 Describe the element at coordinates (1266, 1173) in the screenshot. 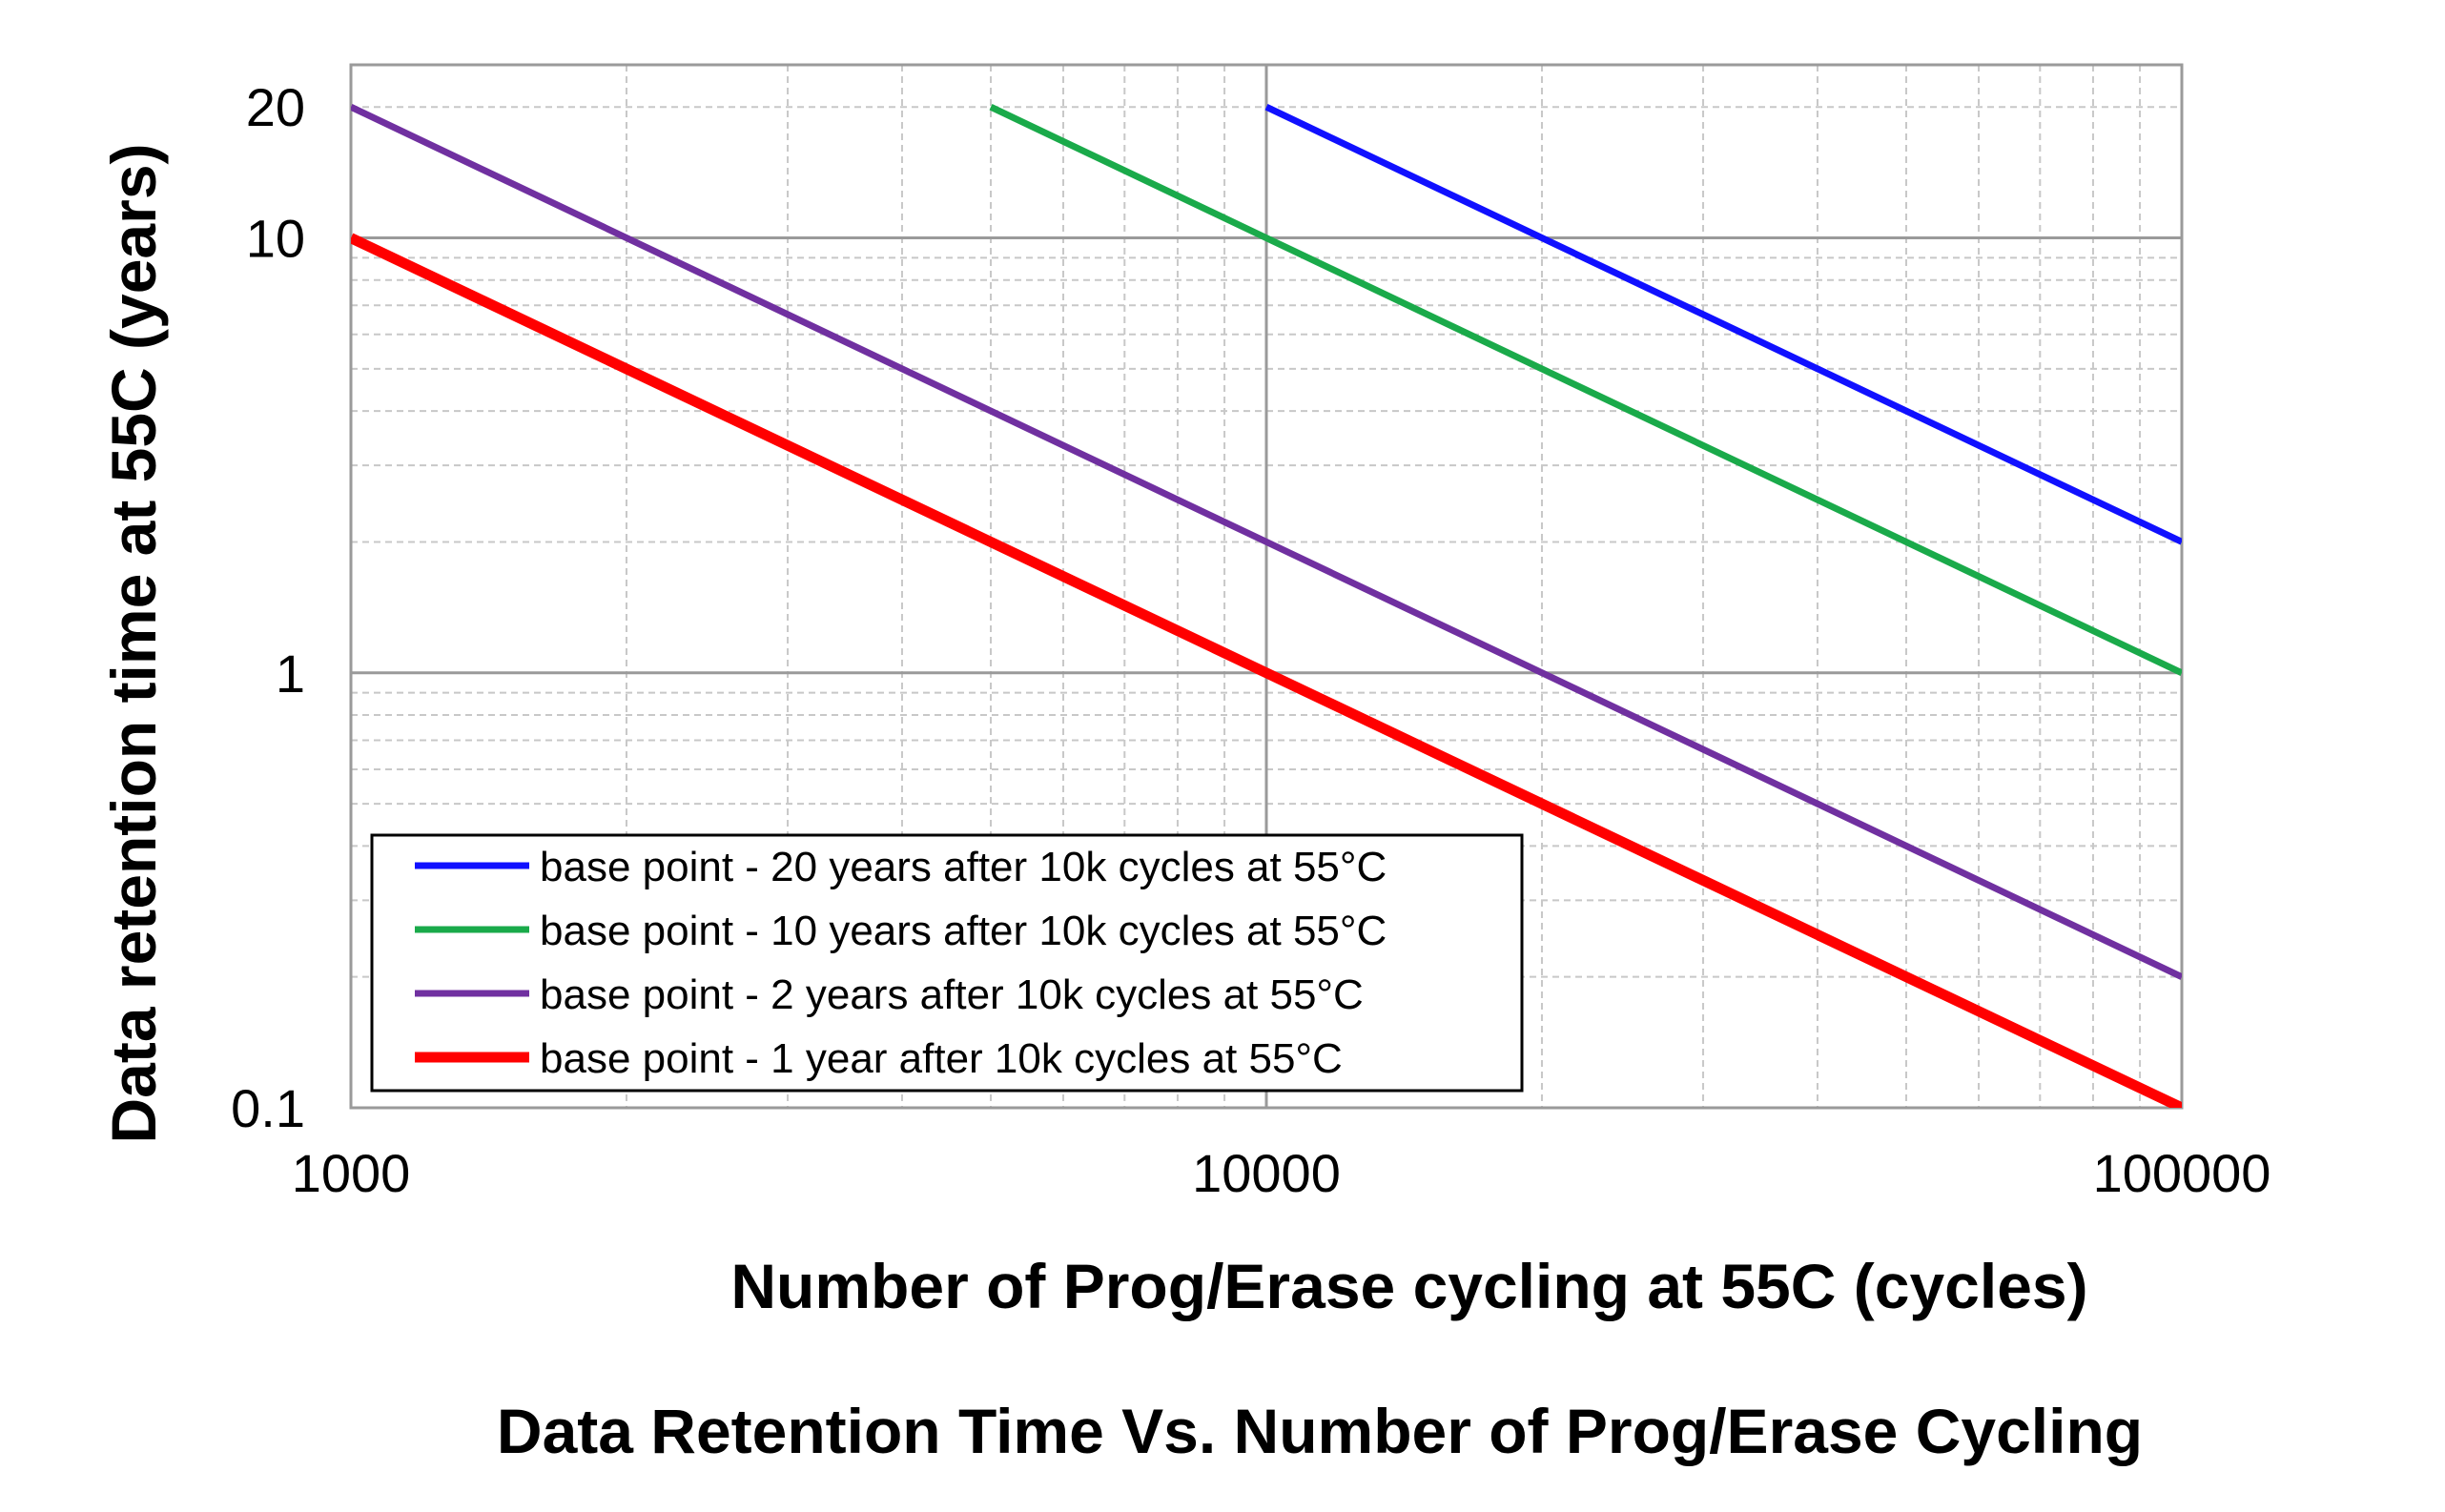

I see `x-tick-label: 10000` at that location.